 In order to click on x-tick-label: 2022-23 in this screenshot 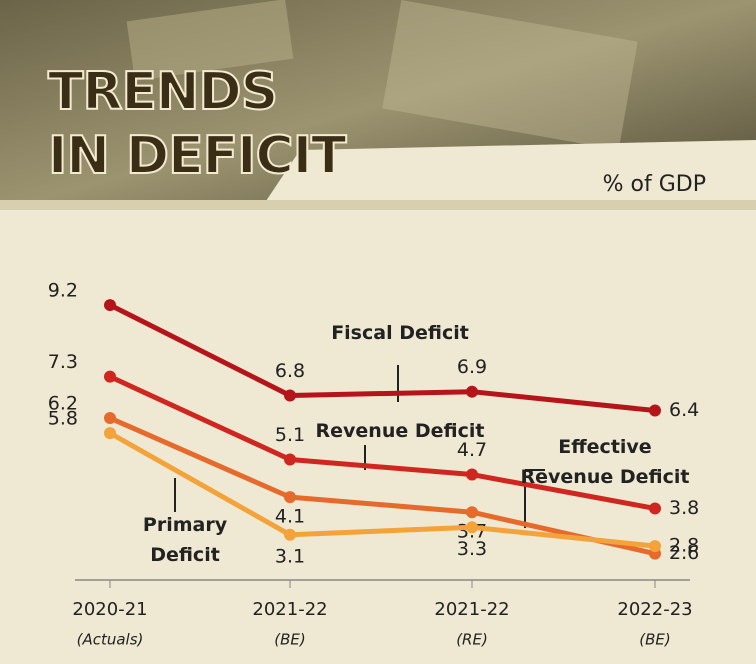, I will do `click(654, 609)`.